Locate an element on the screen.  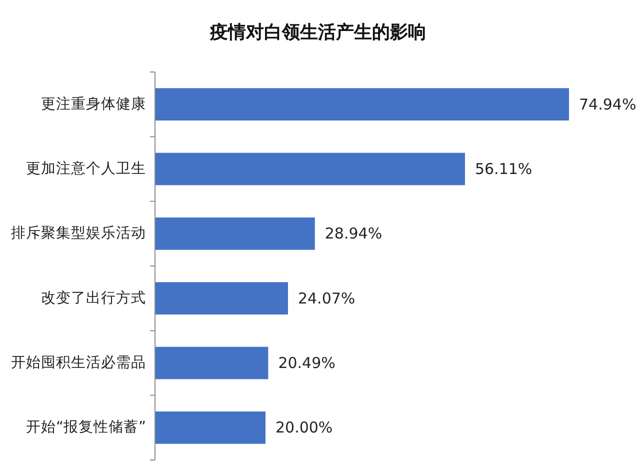
data-label: 20.49% is located at coordinates (307, 363).